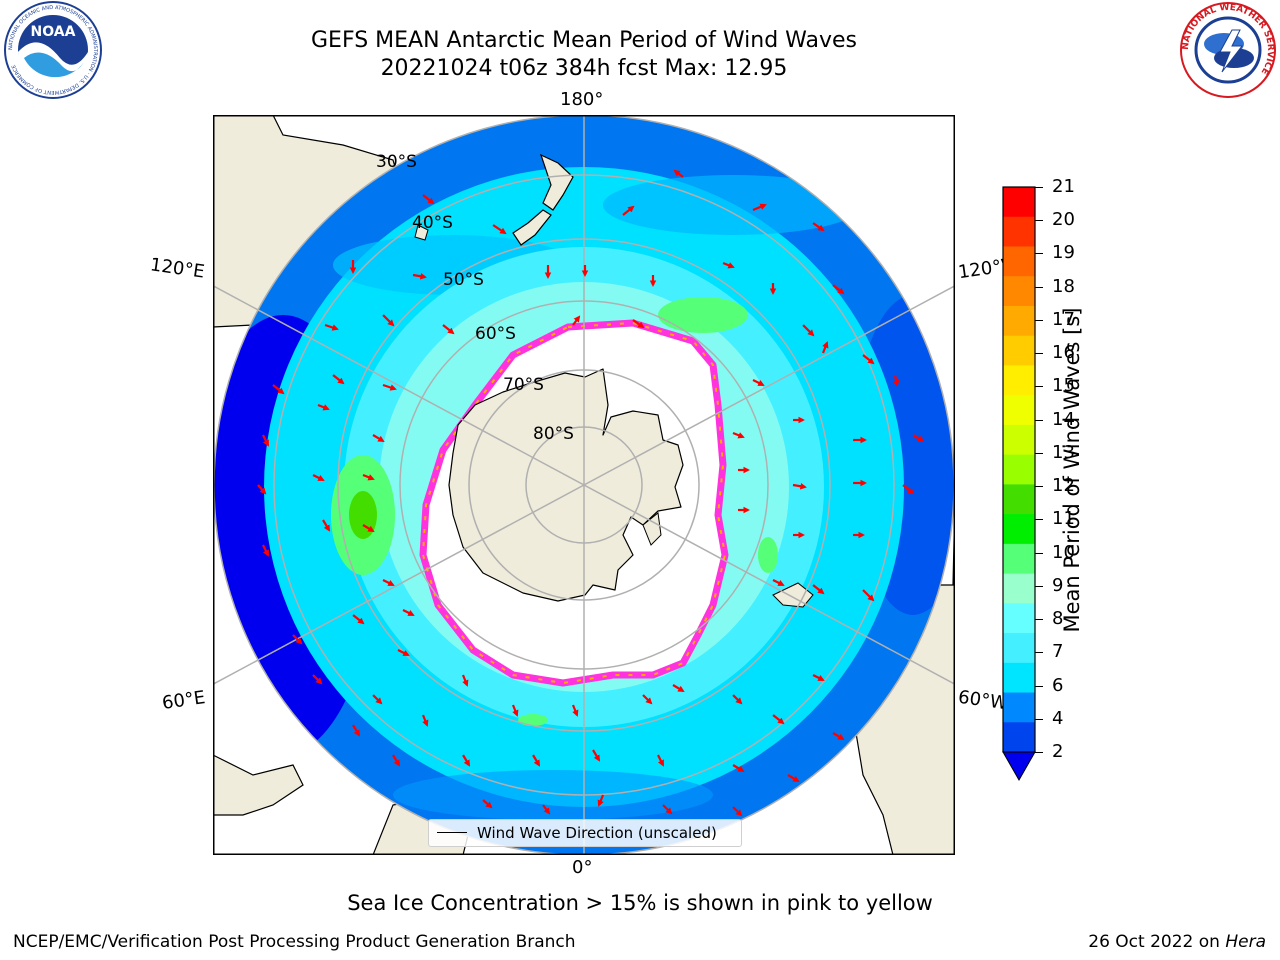 Image resolution: width=1280 pixels, height=960 pixels. What do you see at coordinates (452, 832) in the screenshot?
I see `legend-line-icon` at bounding box center [452, 832].